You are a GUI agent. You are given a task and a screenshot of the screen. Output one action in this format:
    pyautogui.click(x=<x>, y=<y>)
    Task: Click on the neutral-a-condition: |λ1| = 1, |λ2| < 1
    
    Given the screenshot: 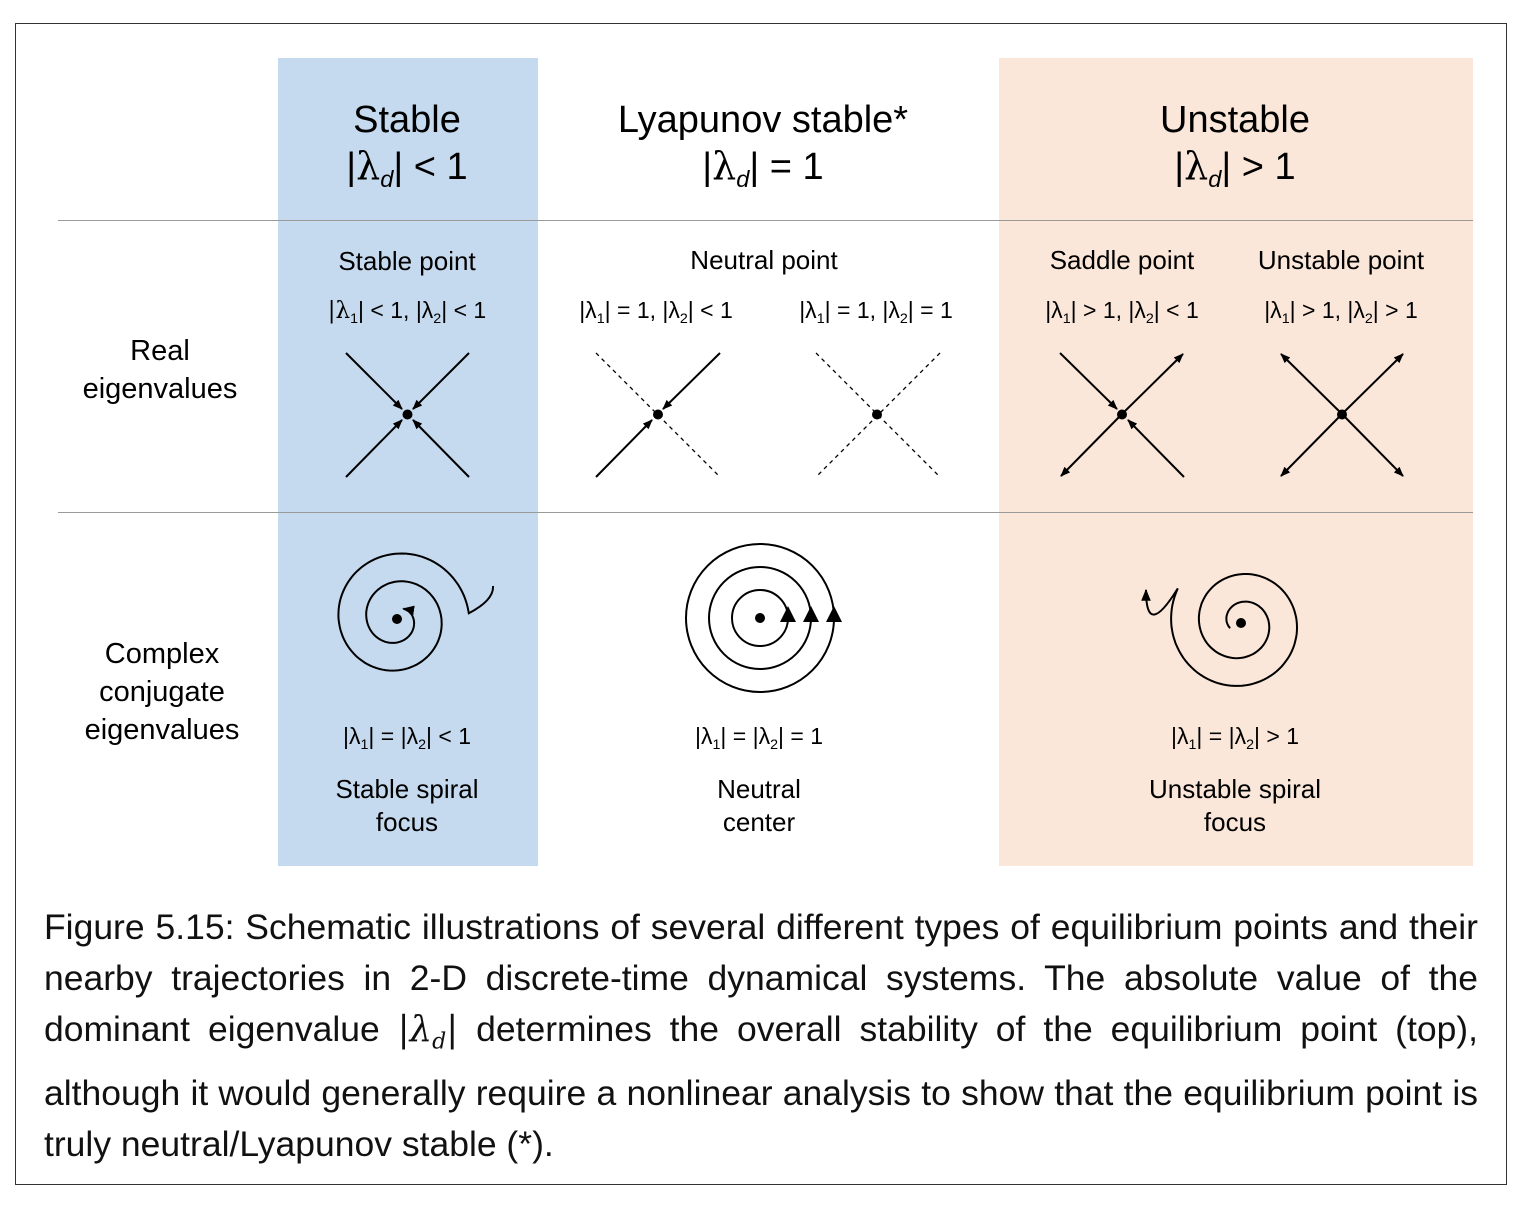 What is the action you would take?
    pyautogui.click(x=656, y=312)
    